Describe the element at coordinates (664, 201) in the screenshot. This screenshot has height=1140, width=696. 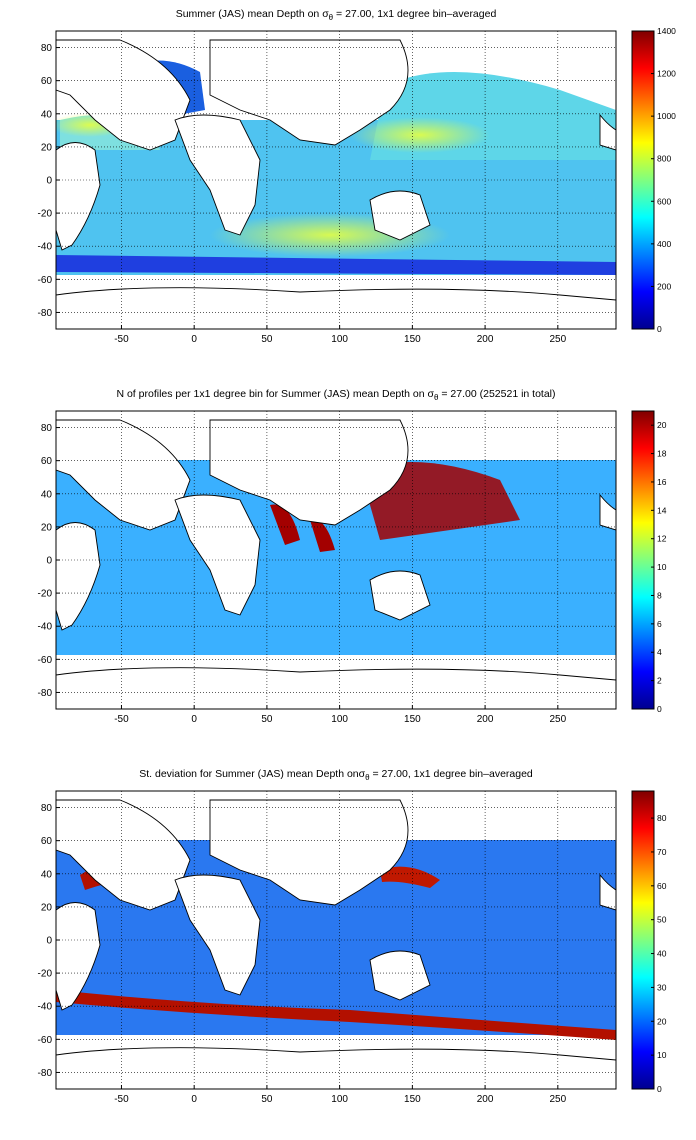
I see `colorbar-tick-label: 600` at that location.